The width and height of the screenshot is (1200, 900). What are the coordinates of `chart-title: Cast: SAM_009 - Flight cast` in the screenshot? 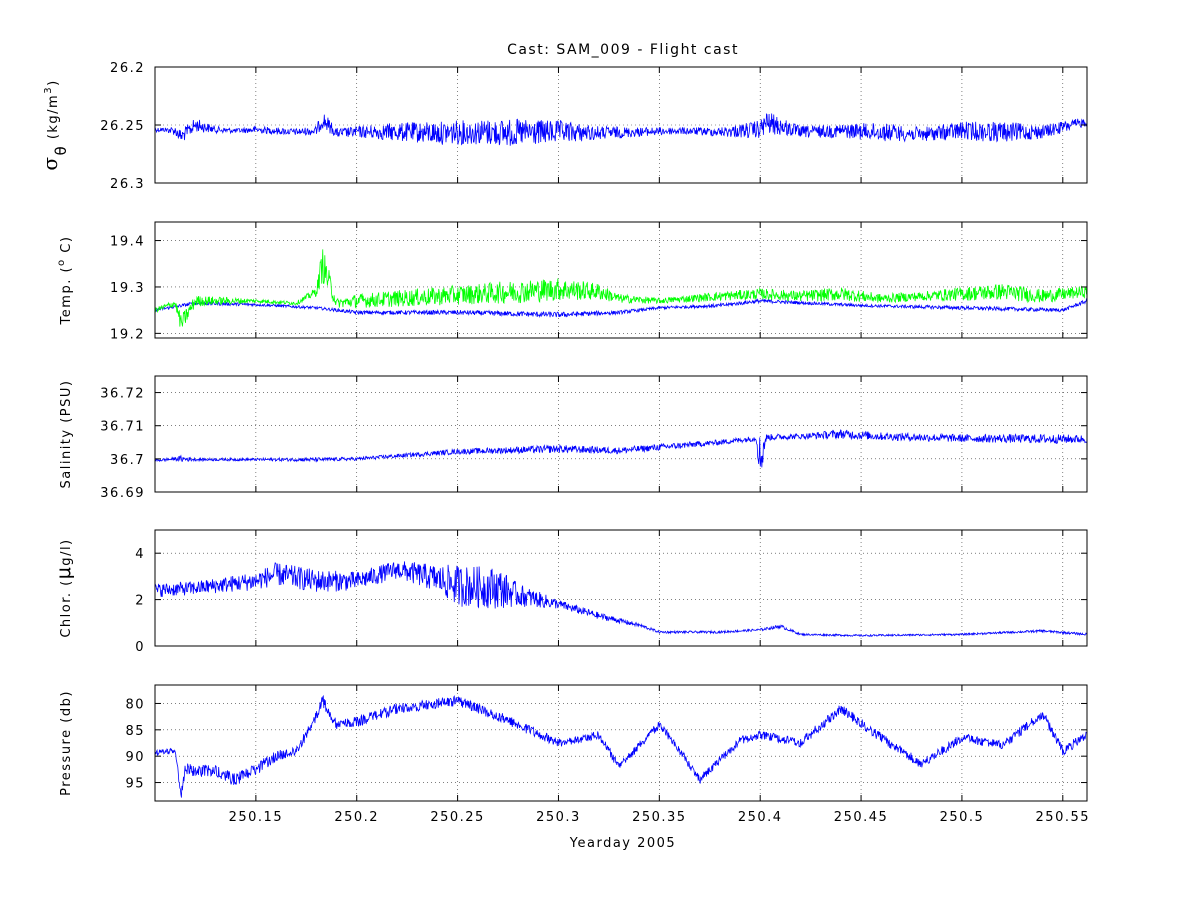 It's located at (623, 50).